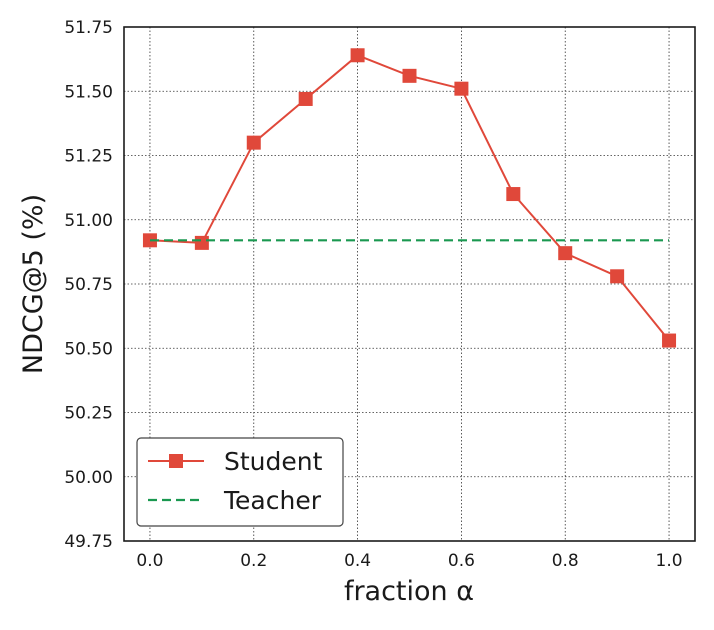 The height and width of the screenshot is (630, 714). Describe the element at coordinates (565, 561) in the screenshot. I see `x-tick-label: 0.8` at that location.